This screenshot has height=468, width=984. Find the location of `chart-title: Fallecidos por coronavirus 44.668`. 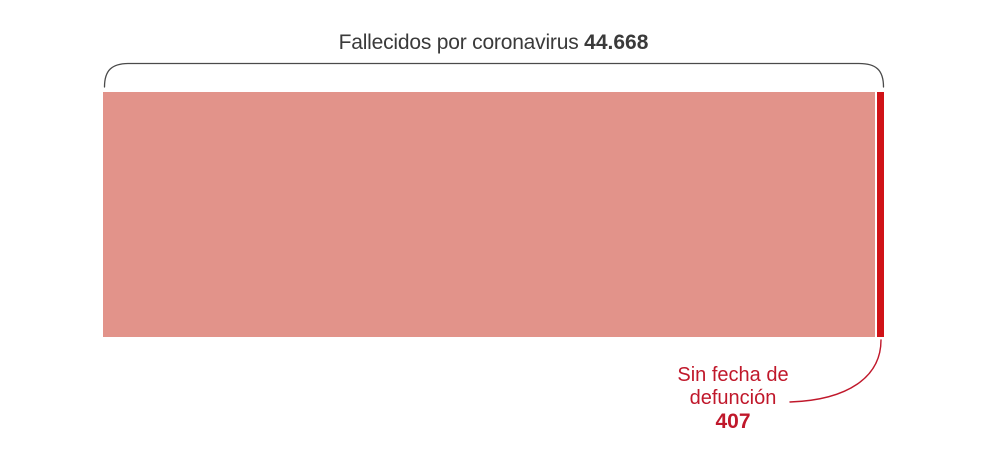

chart-title: Fallecidos por coronavirus 44.668 is located at coordinates (493, 43).